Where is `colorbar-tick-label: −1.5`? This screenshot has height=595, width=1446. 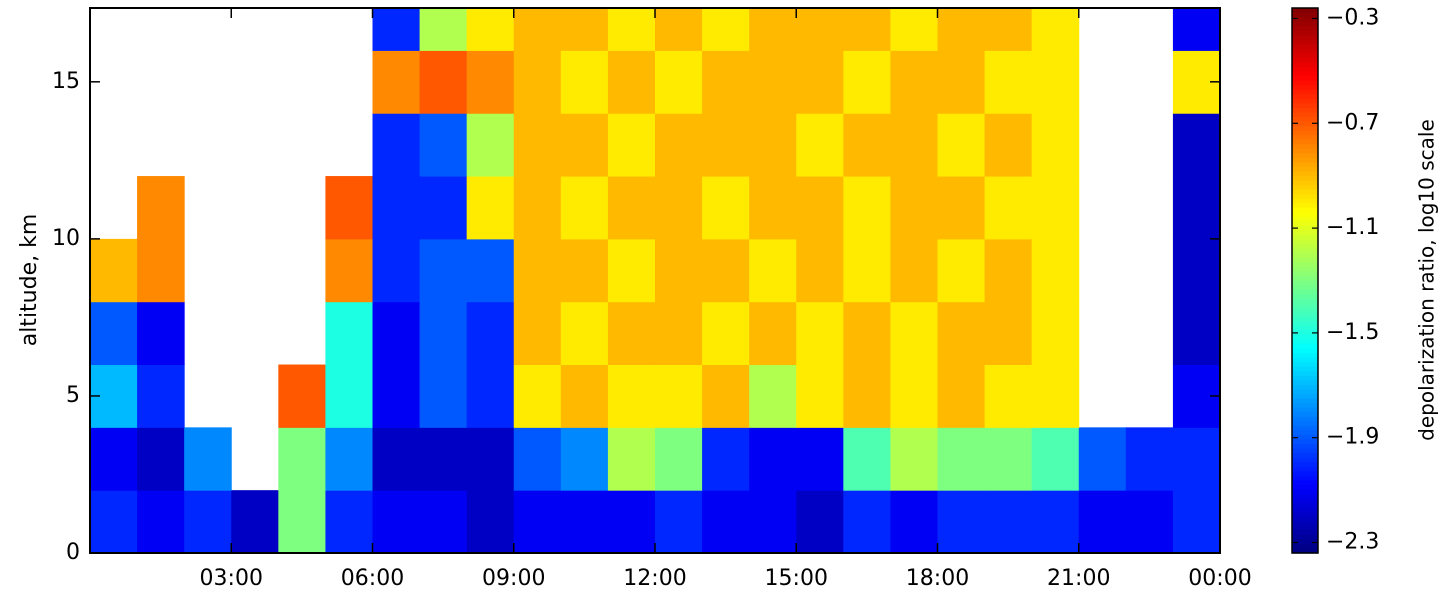 colorbar-tick-label: −1.5 is located at coordinates (1352, 332).